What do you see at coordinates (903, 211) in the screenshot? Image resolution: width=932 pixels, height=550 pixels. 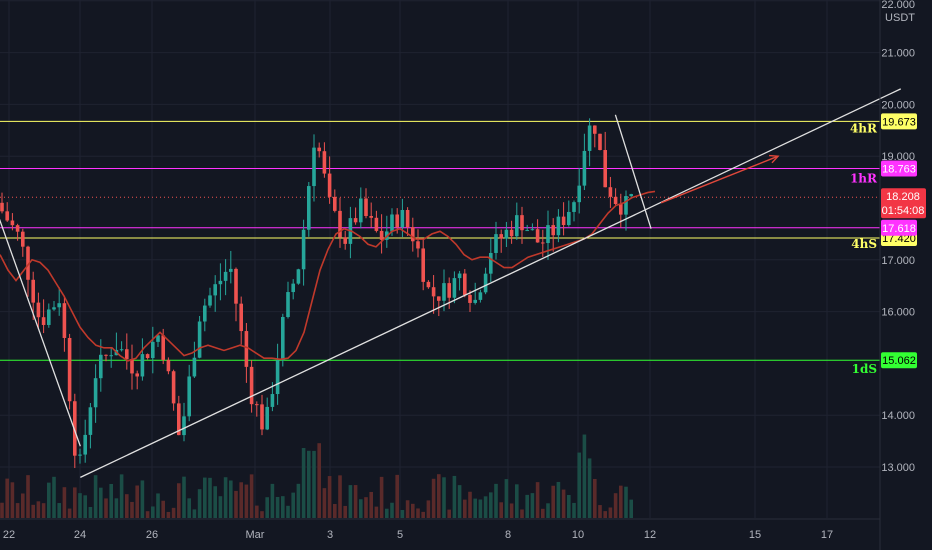 I see `last-price-countdown: 01:54:08` at bounding box center [903, 211].